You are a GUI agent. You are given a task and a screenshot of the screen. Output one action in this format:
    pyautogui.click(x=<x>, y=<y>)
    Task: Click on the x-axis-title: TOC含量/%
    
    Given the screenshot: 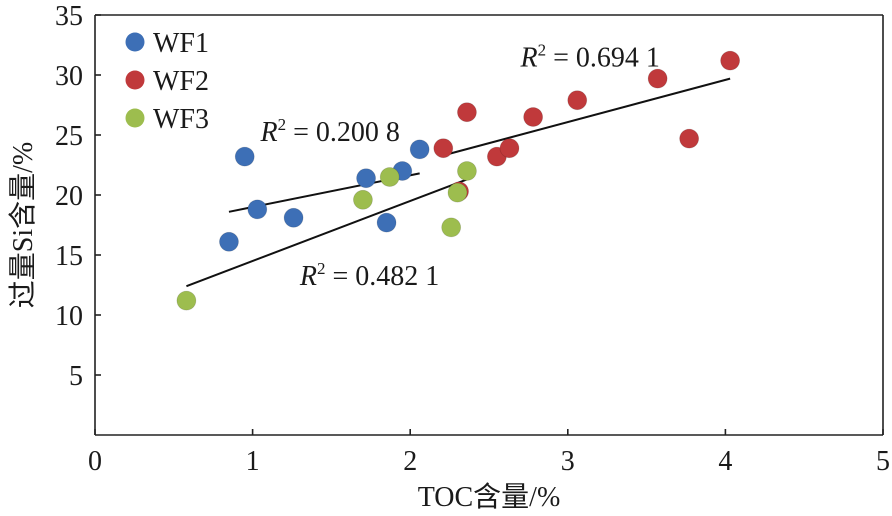 What is the action you would take?
    pyautogui.click(x=489, y=497)
    